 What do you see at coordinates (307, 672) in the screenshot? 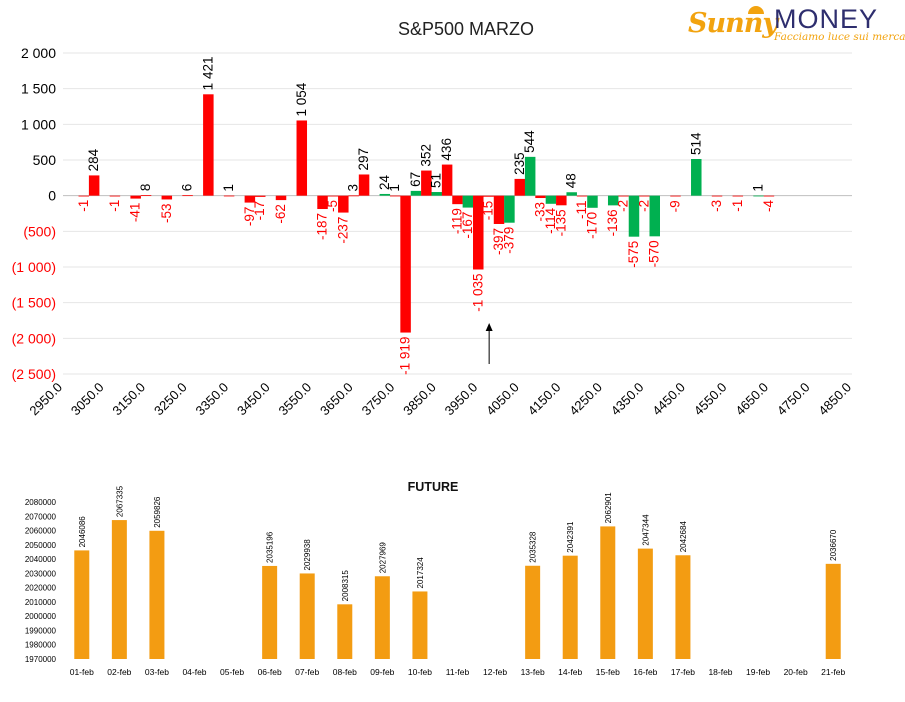
I see `chart2-x-tick-label: 07-feb` at bounding box center [307, 672].